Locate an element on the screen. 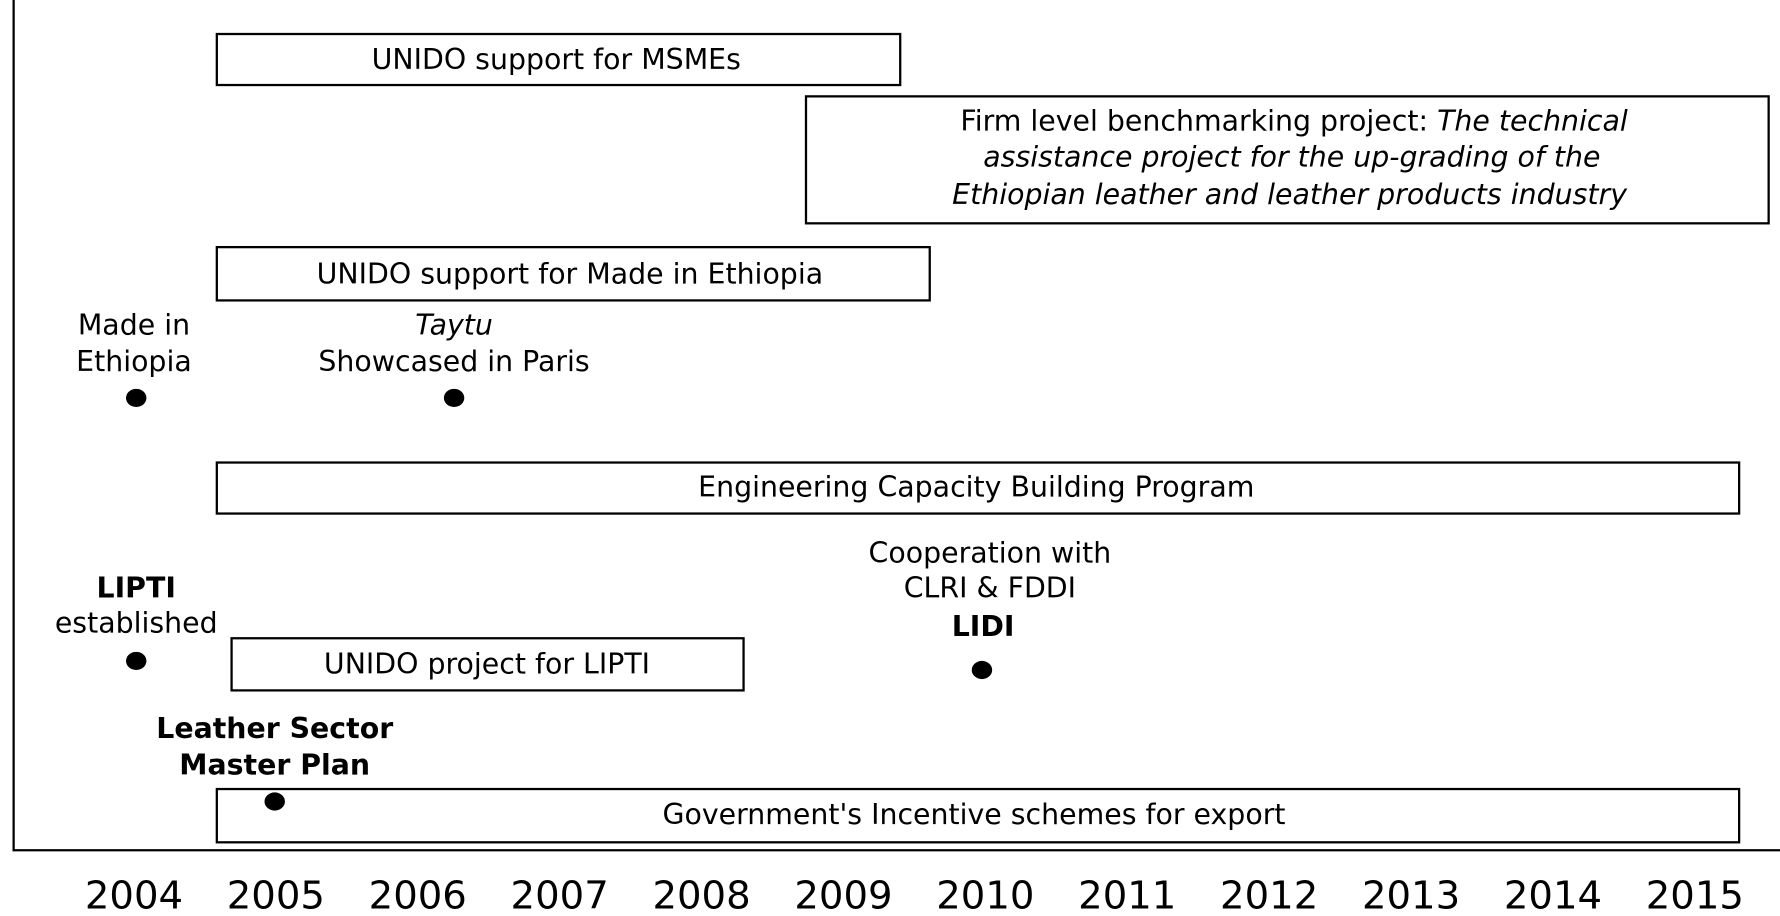 The height and width of the screenshot is (916, 1780). box-label: UNIDO project for LIPTI is located at coordinates (487, 663).